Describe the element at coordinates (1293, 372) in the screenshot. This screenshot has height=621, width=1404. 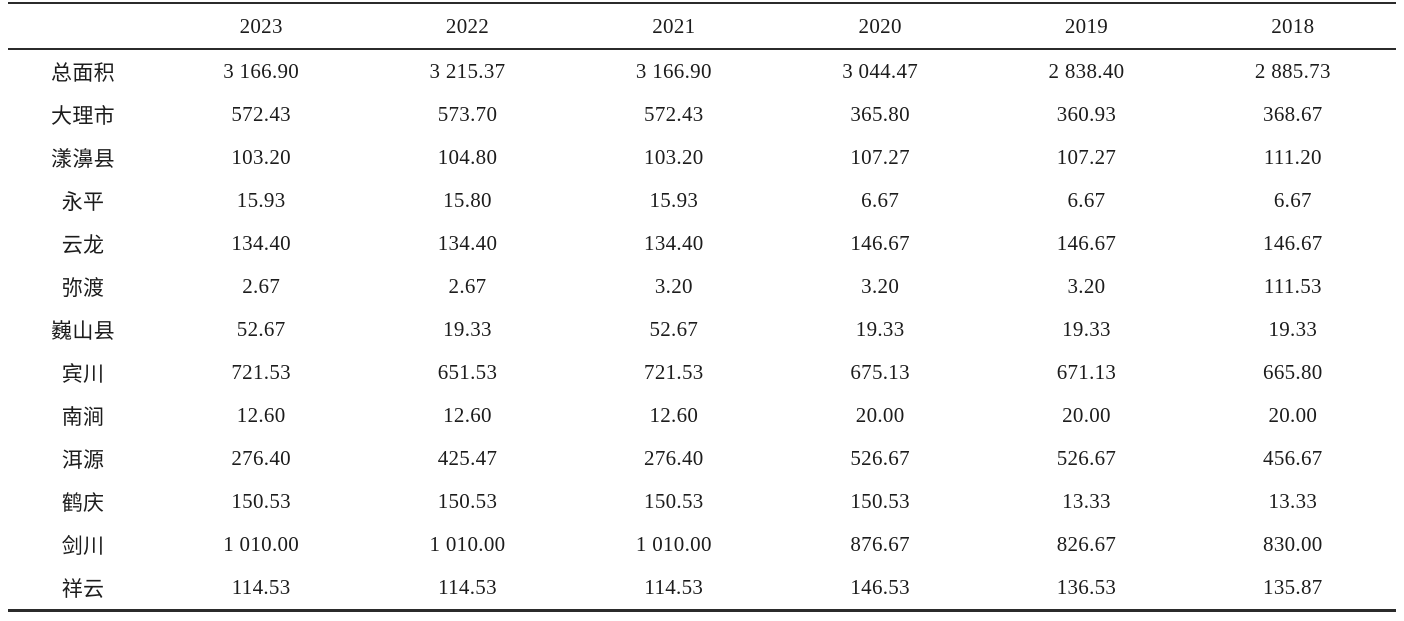
I see `value-cell: 665.80` at that location.